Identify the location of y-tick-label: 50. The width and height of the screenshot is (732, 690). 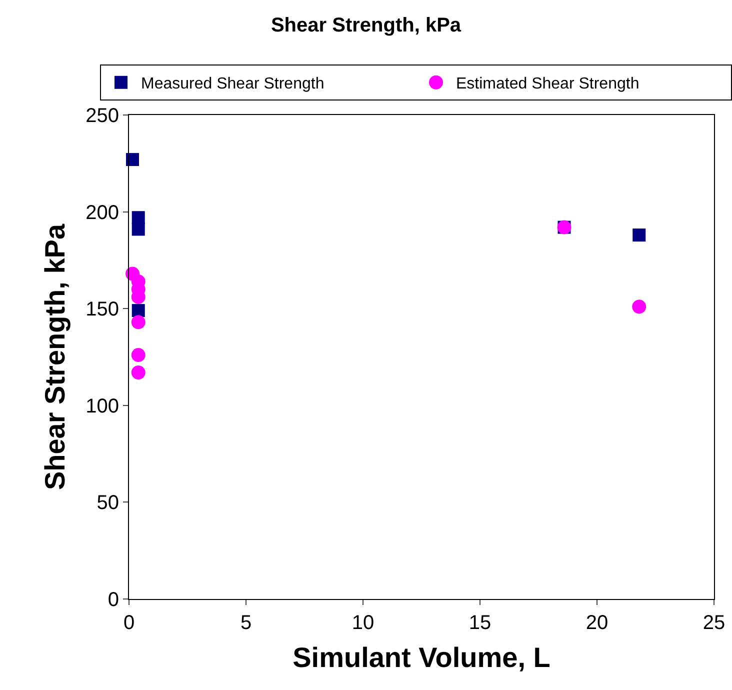
(107, 503).